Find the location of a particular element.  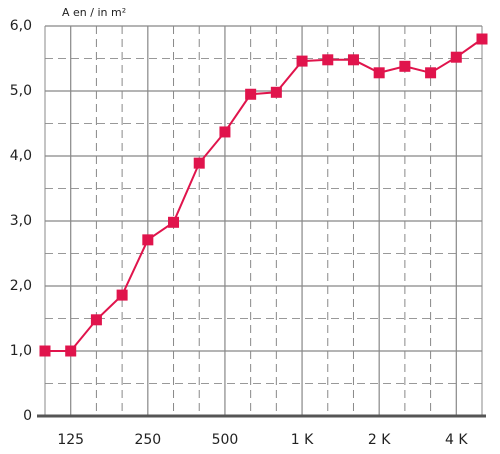

y-axis-label: A en / in m² is located at coordinates (94, 12).